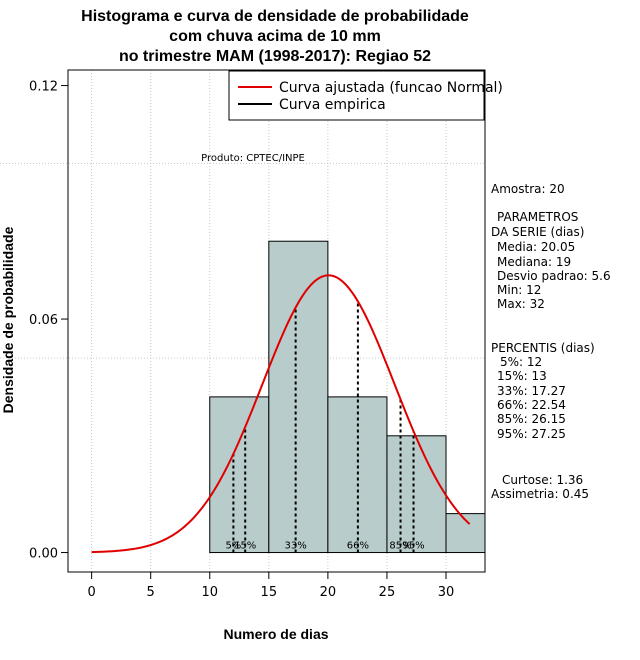  Describe the element at coordinates (537, 217) in the screenshot. I see `stat-params-title-1: PARAMETROS` at that location.